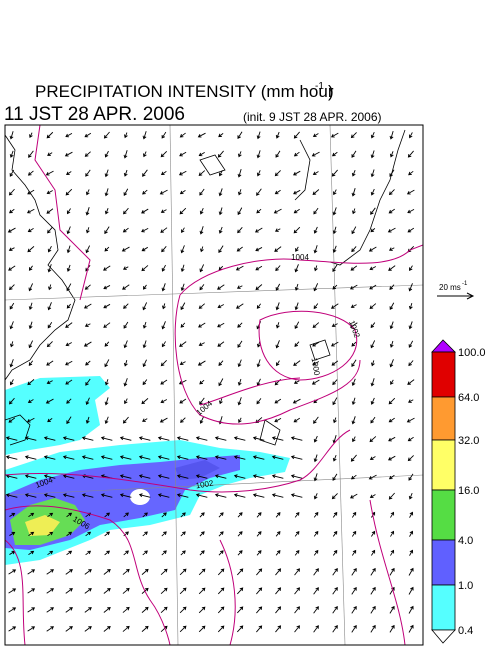 The height and width of the screenshot is (650, 500). What do you see at coordinates (465, 631) in the screenshot?
I see `colorbar-label: 0.4` at bounding box center [465, 631].